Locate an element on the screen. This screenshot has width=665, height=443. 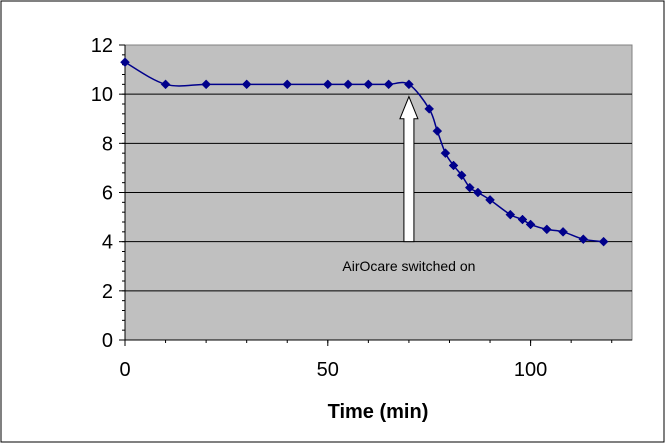
x-axis-title: Time (min) is located at coordinates (378, 412).